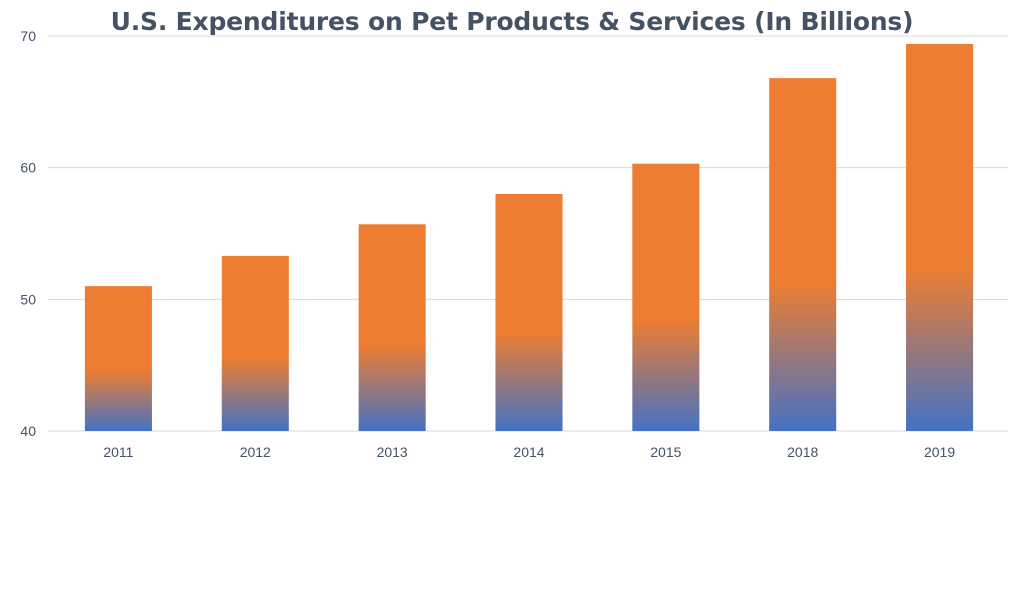 The height and width of the screenshot is (601, 1024). Describe the element at coordinates (802, 452) in the screenshot. I see `x-tick-label: 2018` at that location.